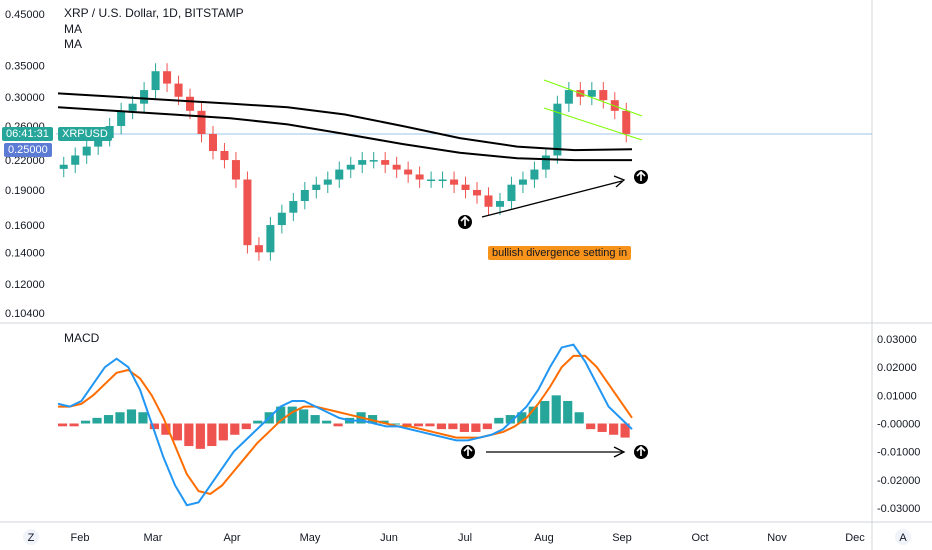 This screenshot has width=932, height=550. What do you see at coordinates (80, 538) in the screenshot?
I see `month-tick-label: Feb` at bounding box center [80, 538].